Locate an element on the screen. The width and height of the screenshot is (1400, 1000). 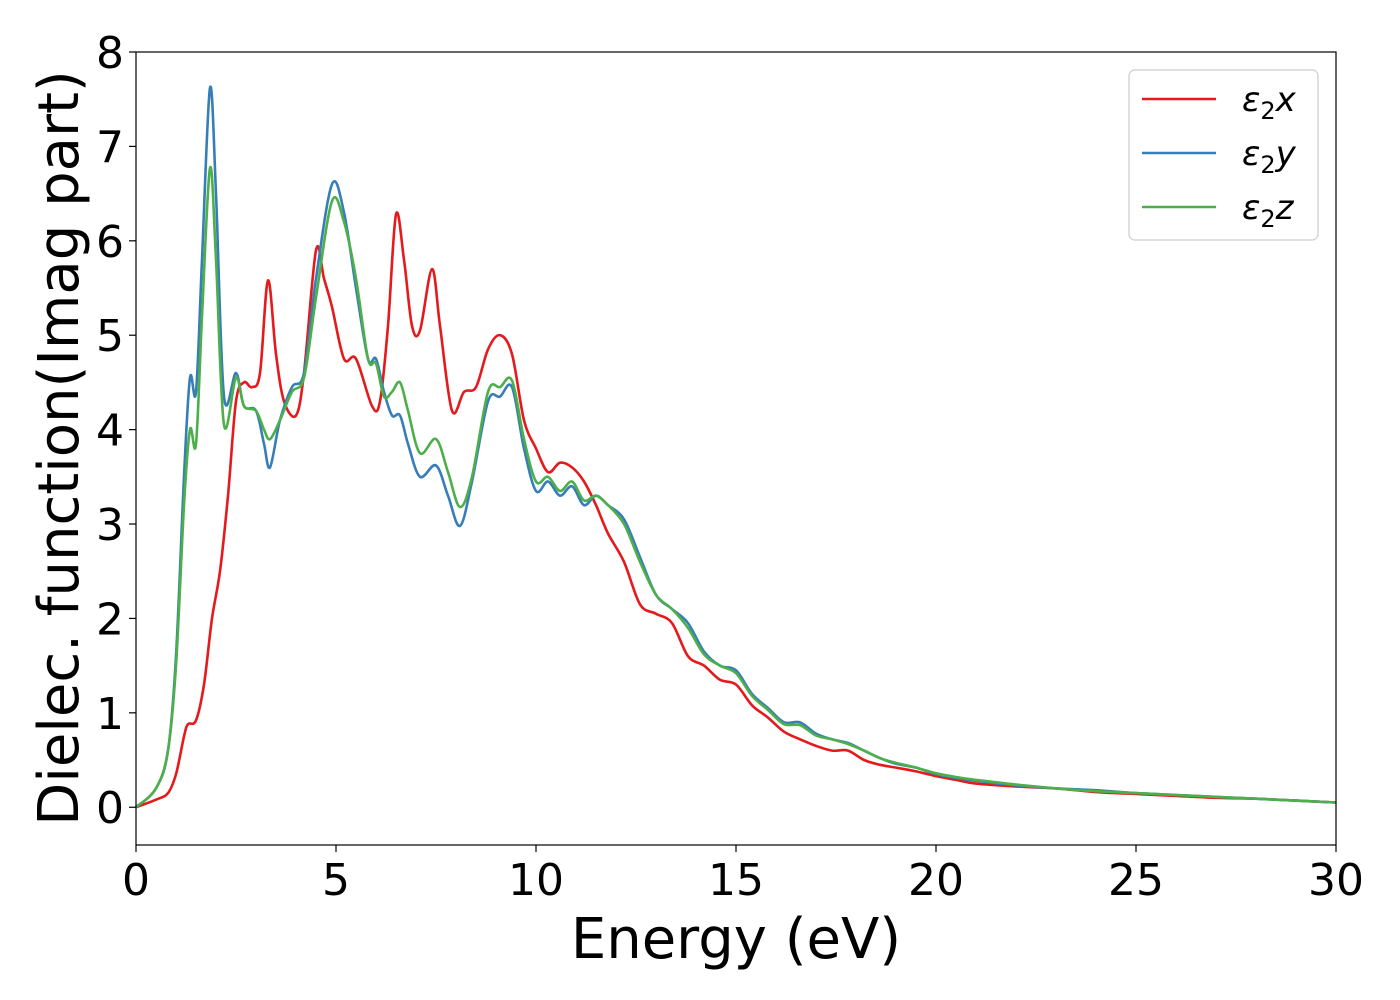
x-axis-label: Energy (eV) is located at coordinates (736, 939).